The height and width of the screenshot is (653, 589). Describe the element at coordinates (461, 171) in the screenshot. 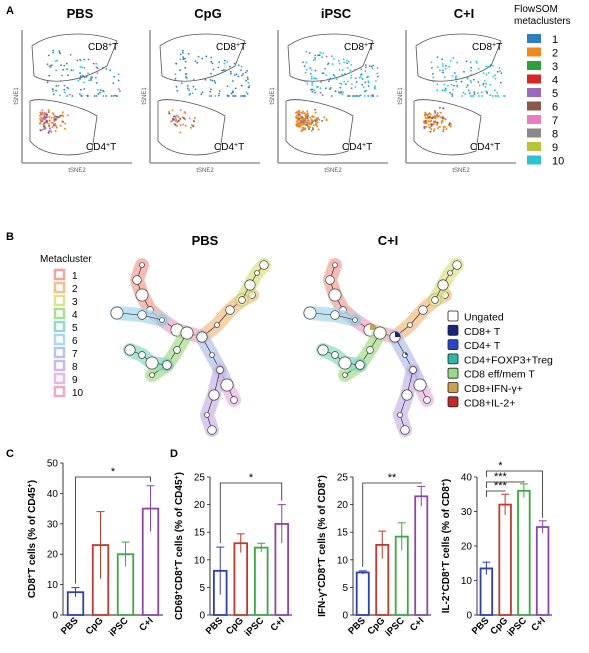

I see `tsne-x-label: tSNE2` at that location.